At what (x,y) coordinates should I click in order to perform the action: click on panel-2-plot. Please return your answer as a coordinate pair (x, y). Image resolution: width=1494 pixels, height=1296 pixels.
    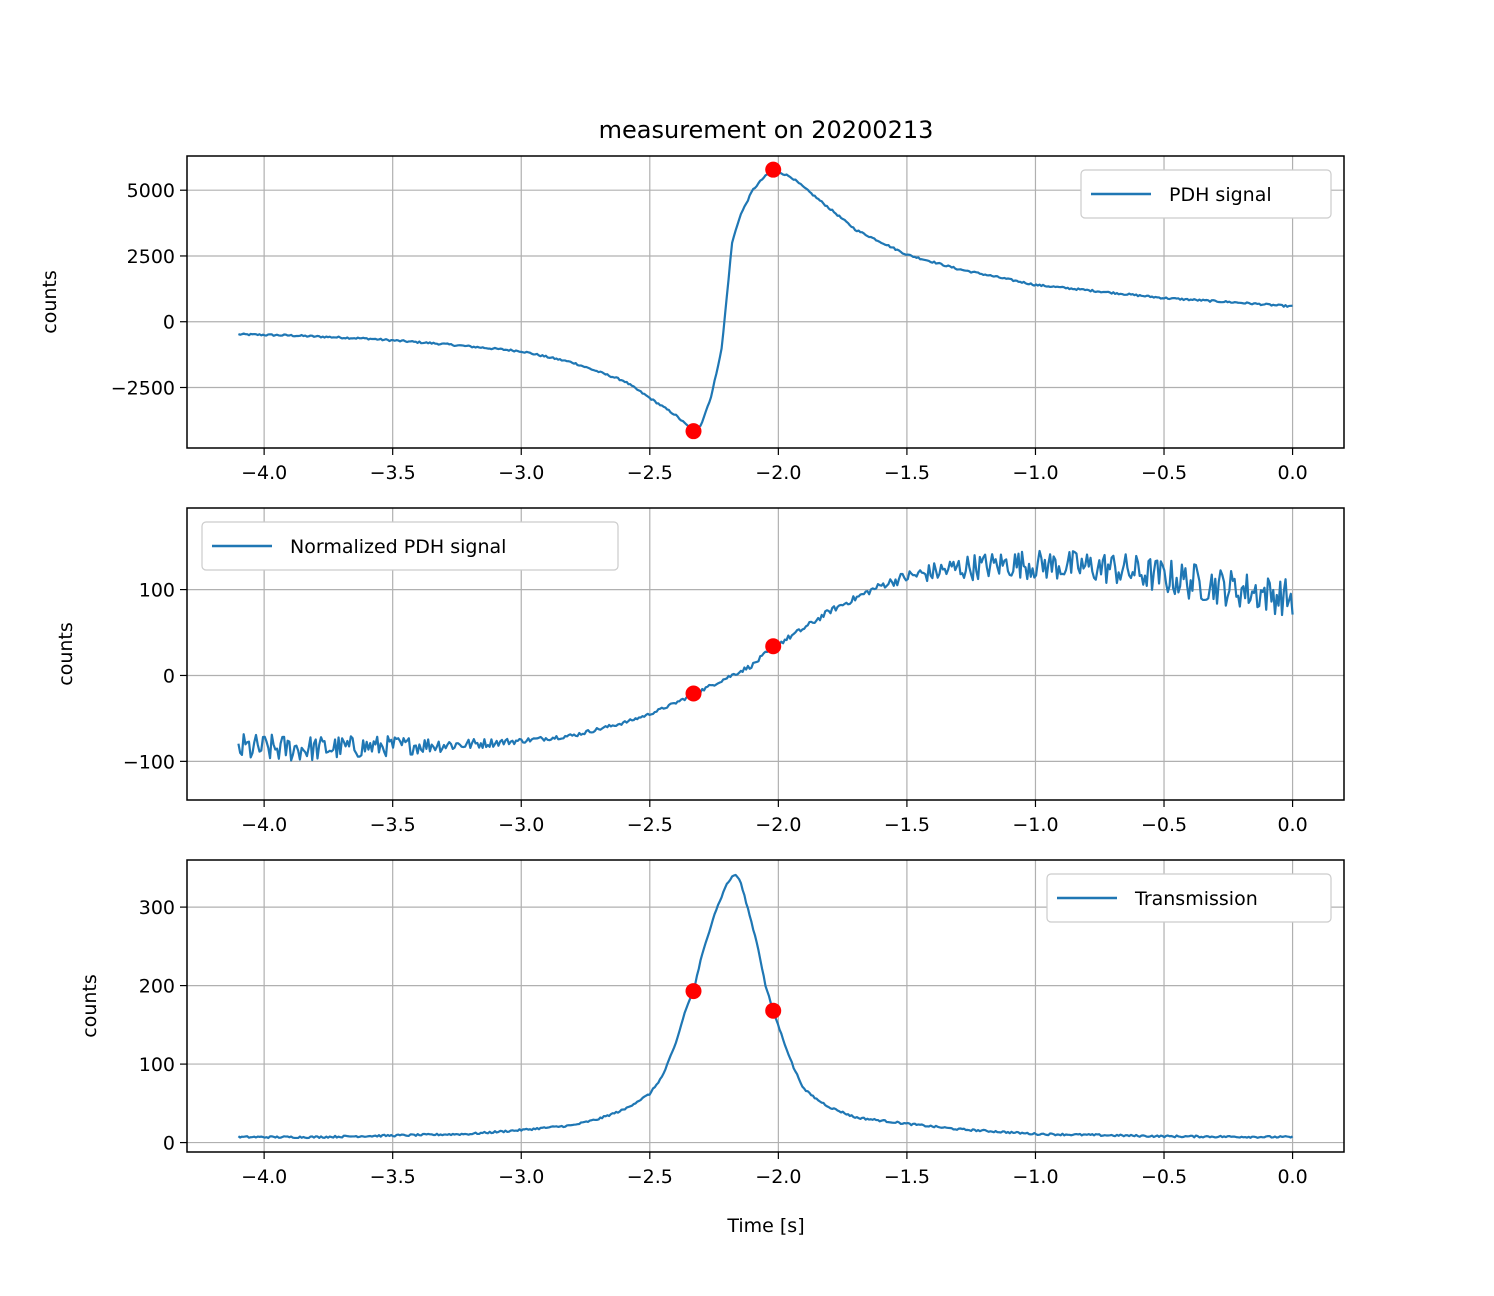
    Looking at the image, I should click on (765, 655).